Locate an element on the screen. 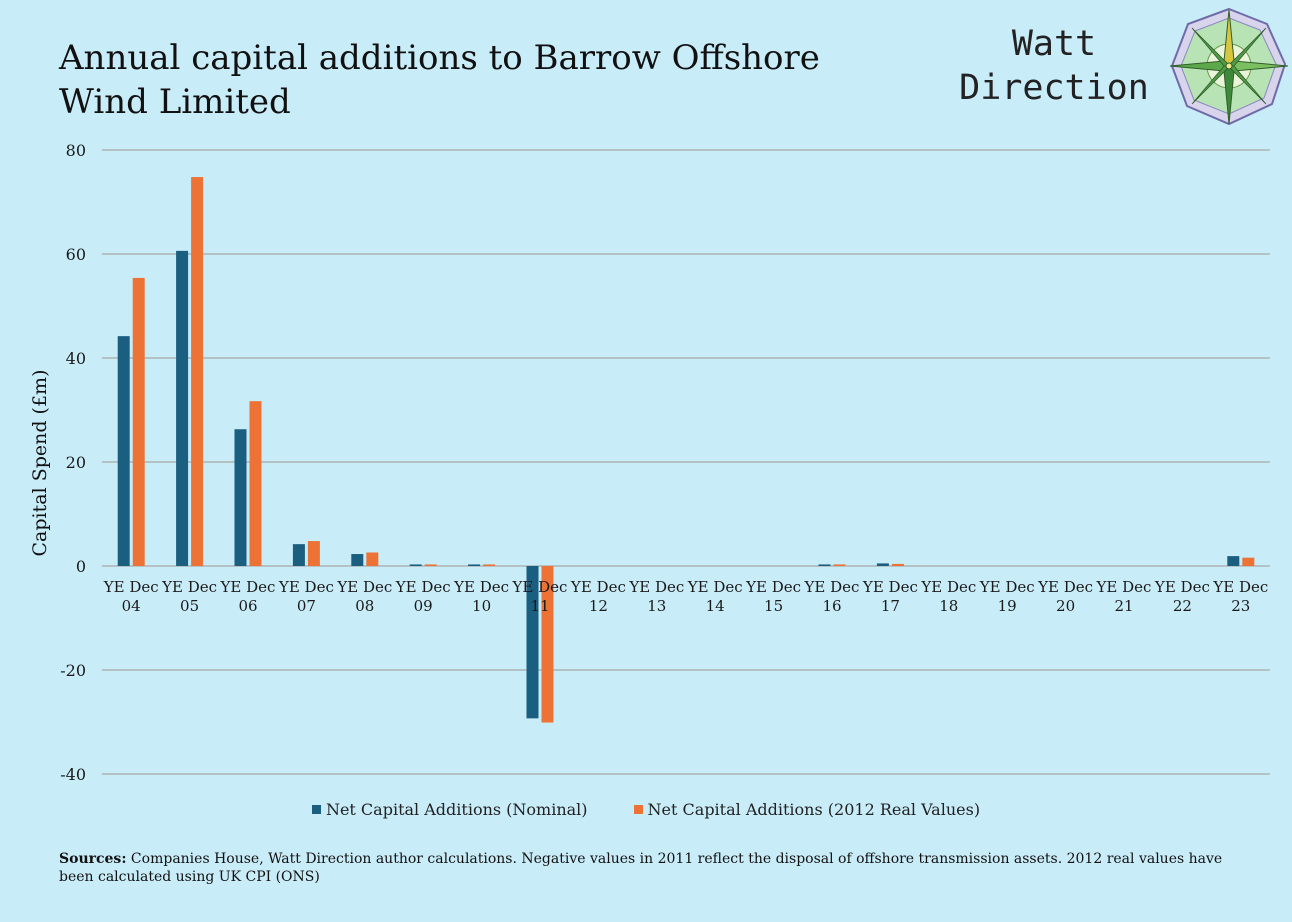 The height and width of the screenshot is (922, 1292). x-tick-label: 07 is located at coordinates (306, 606).